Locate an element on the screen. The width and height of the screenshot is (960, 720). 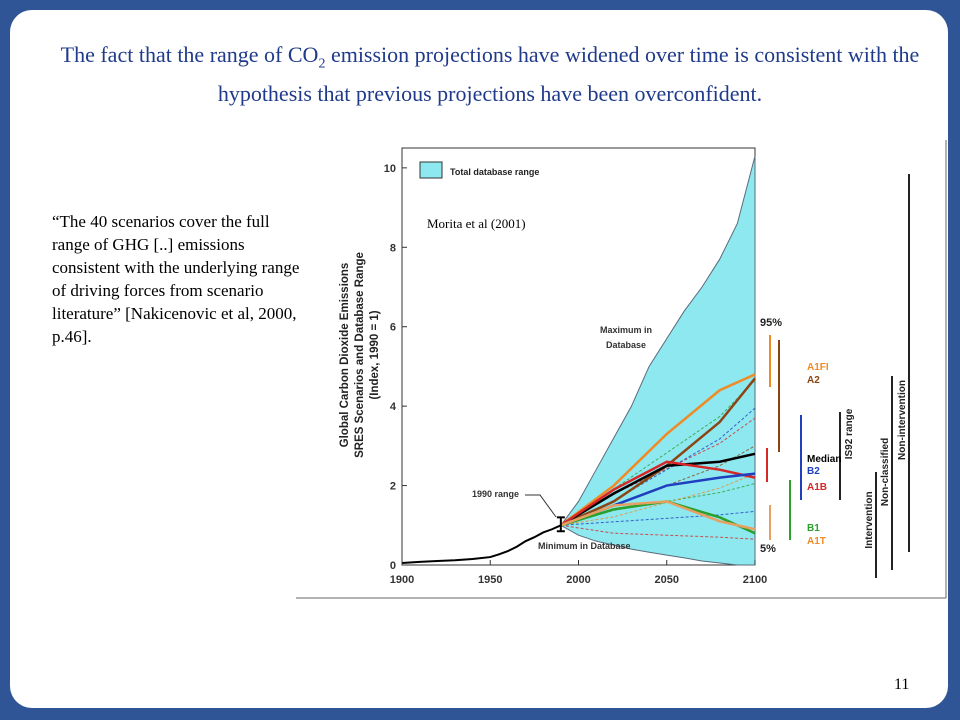
category-label: IS92 range is located at coordinates (849, 433).